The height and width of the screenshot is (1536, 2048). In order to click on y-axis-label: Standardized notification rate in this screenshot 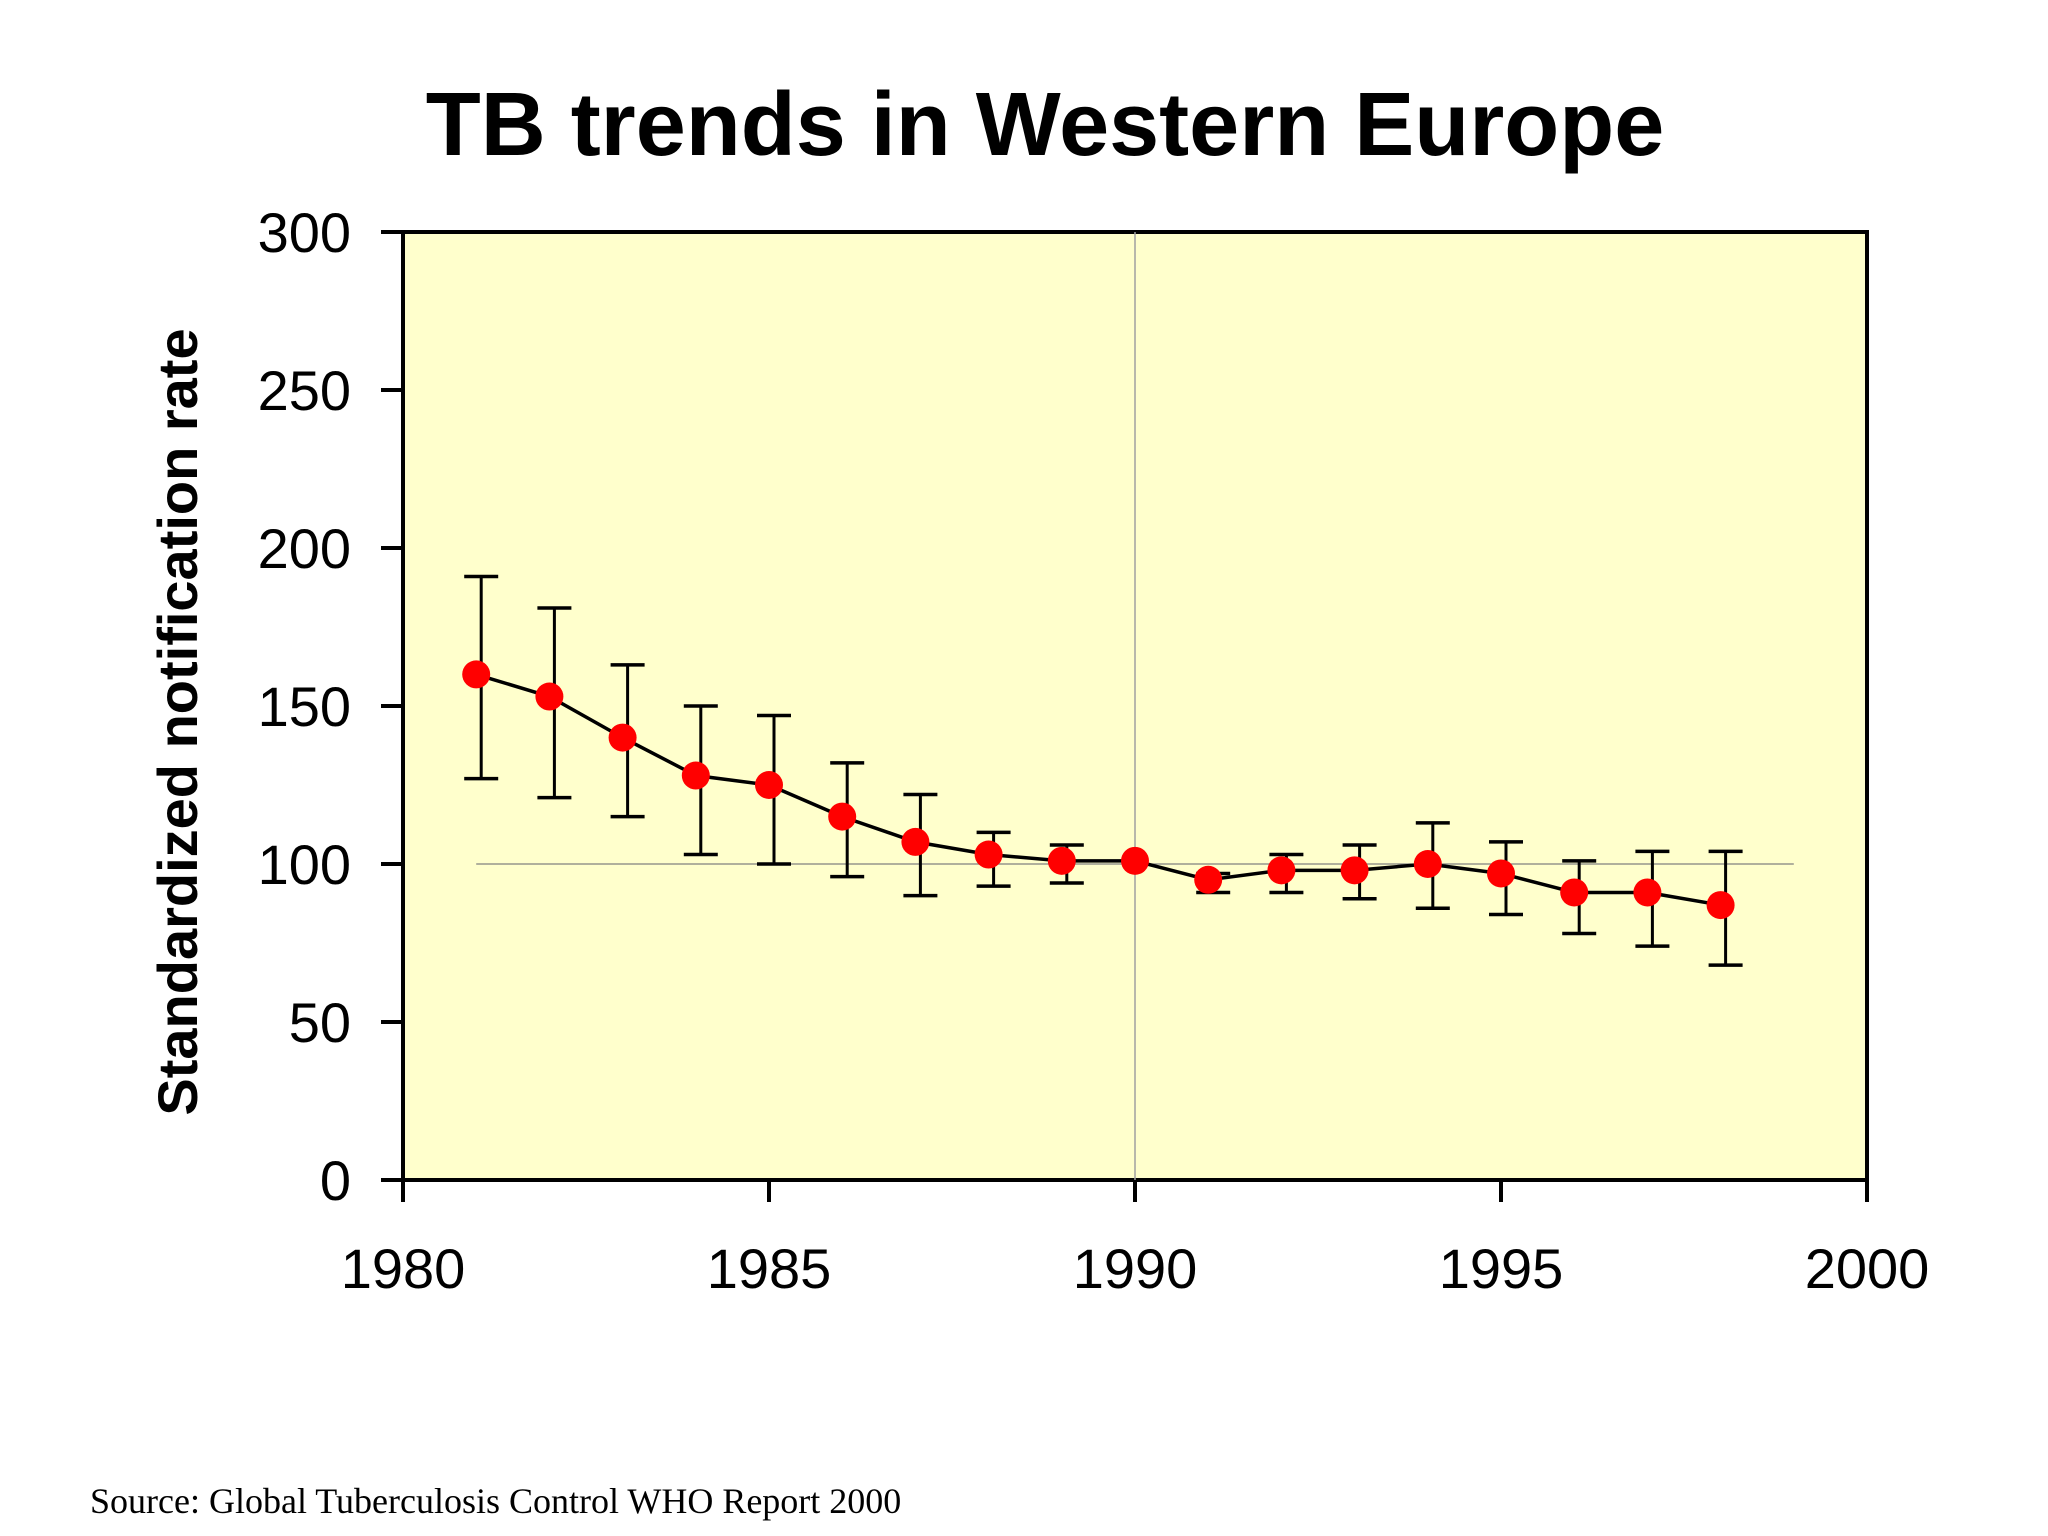, I will do `click(177, 721)`.